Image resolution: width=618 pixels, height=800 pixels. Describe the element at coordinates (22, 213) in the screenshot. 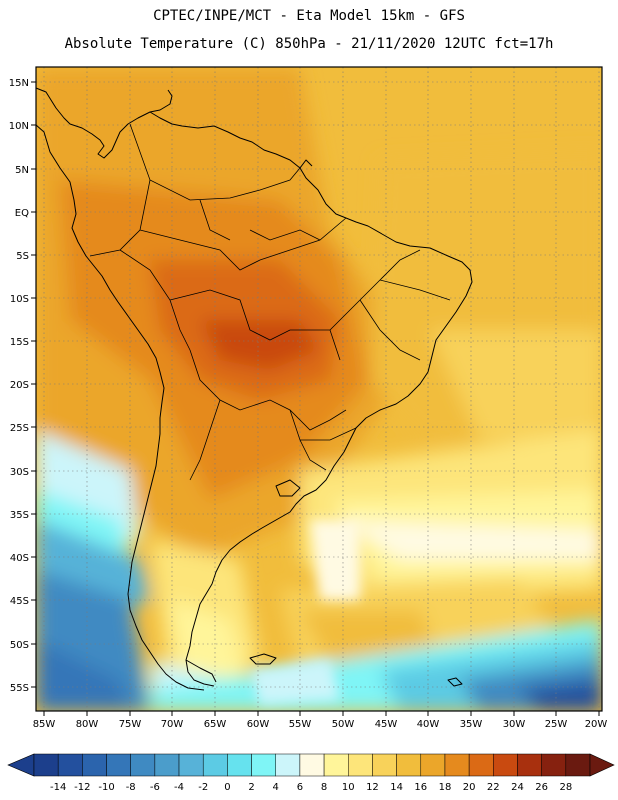

I see `lat-label: EQ` at that location.